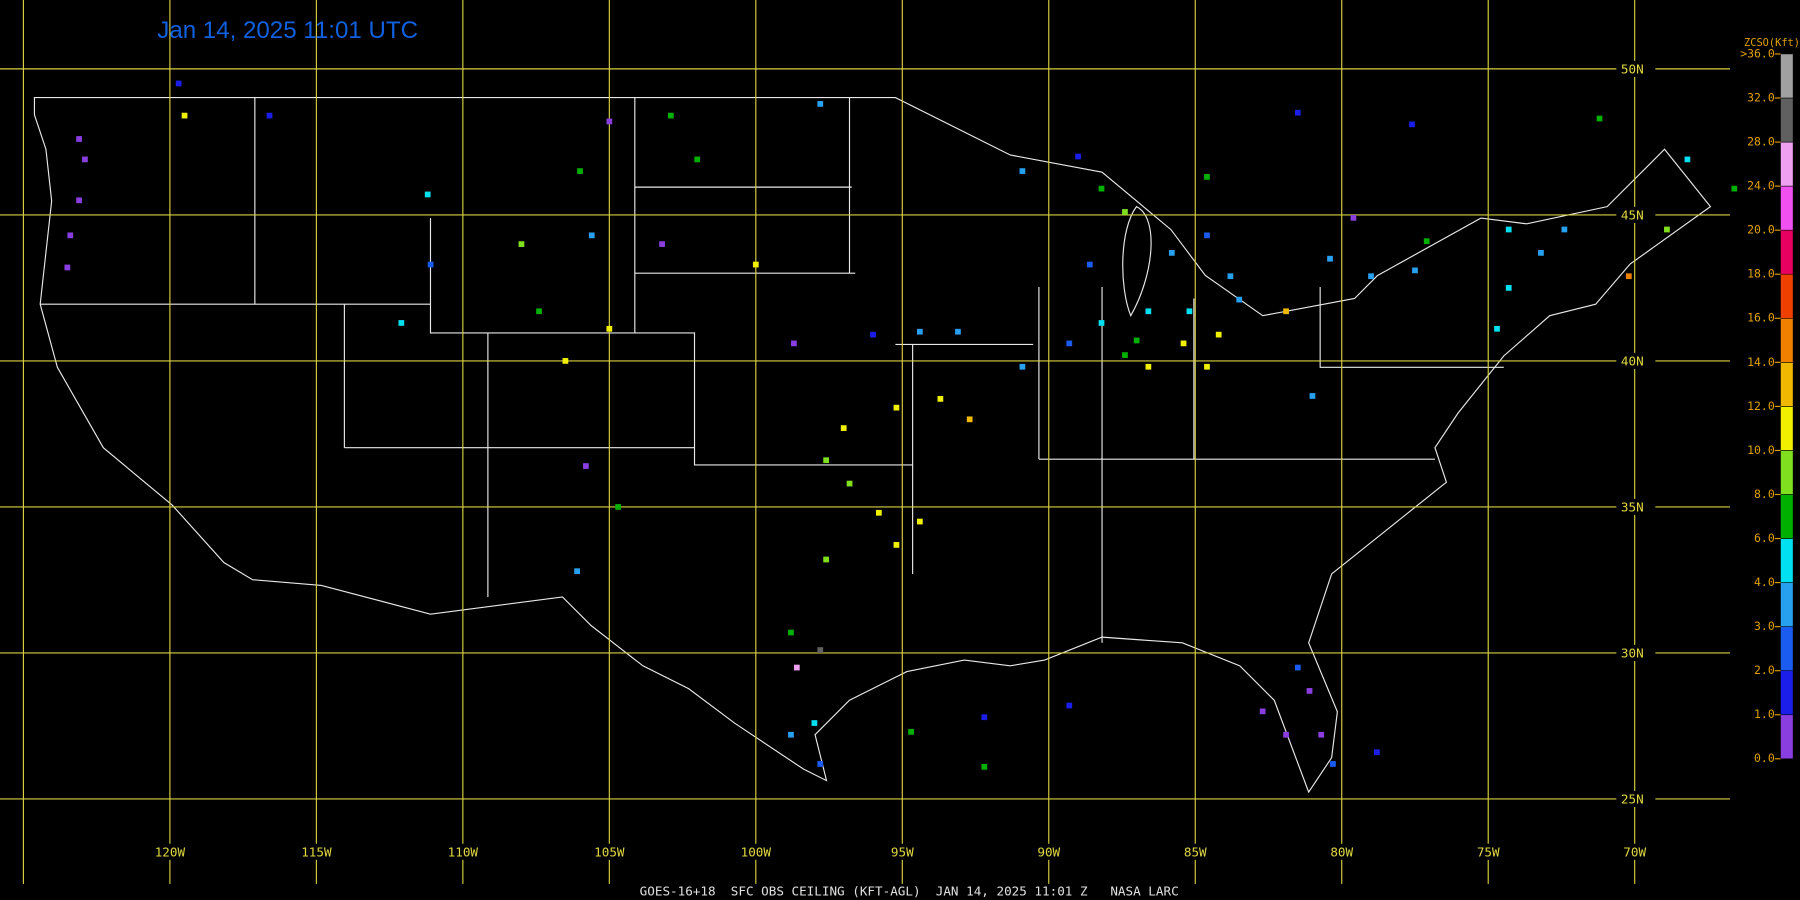  What do you see at coordinates (1764, 758) in the screenshot?
I see `colorbar-label: 0.0` at bounding box center [1764, 758].